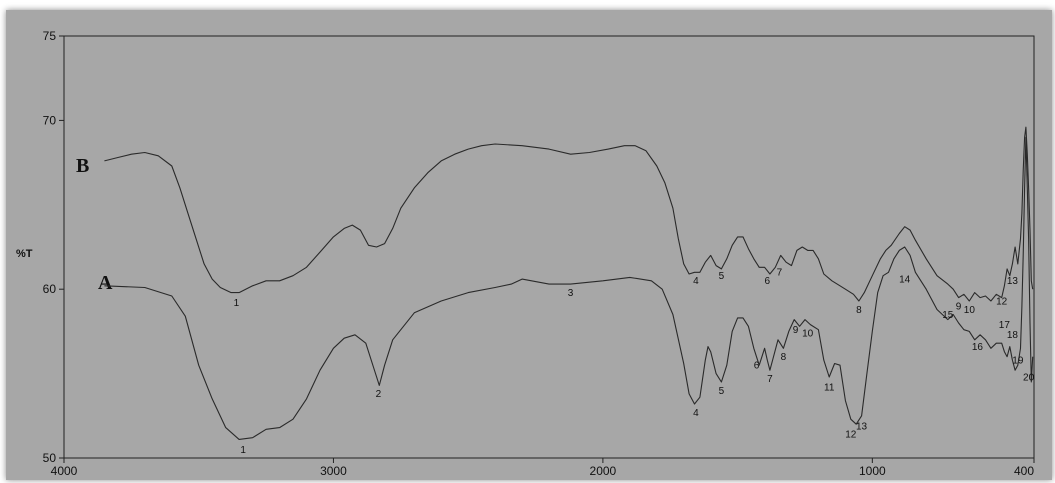 The height and width of the screenshot is (483, 1055). I want to click on peak-label-a-12: 13, so click(862, 426).